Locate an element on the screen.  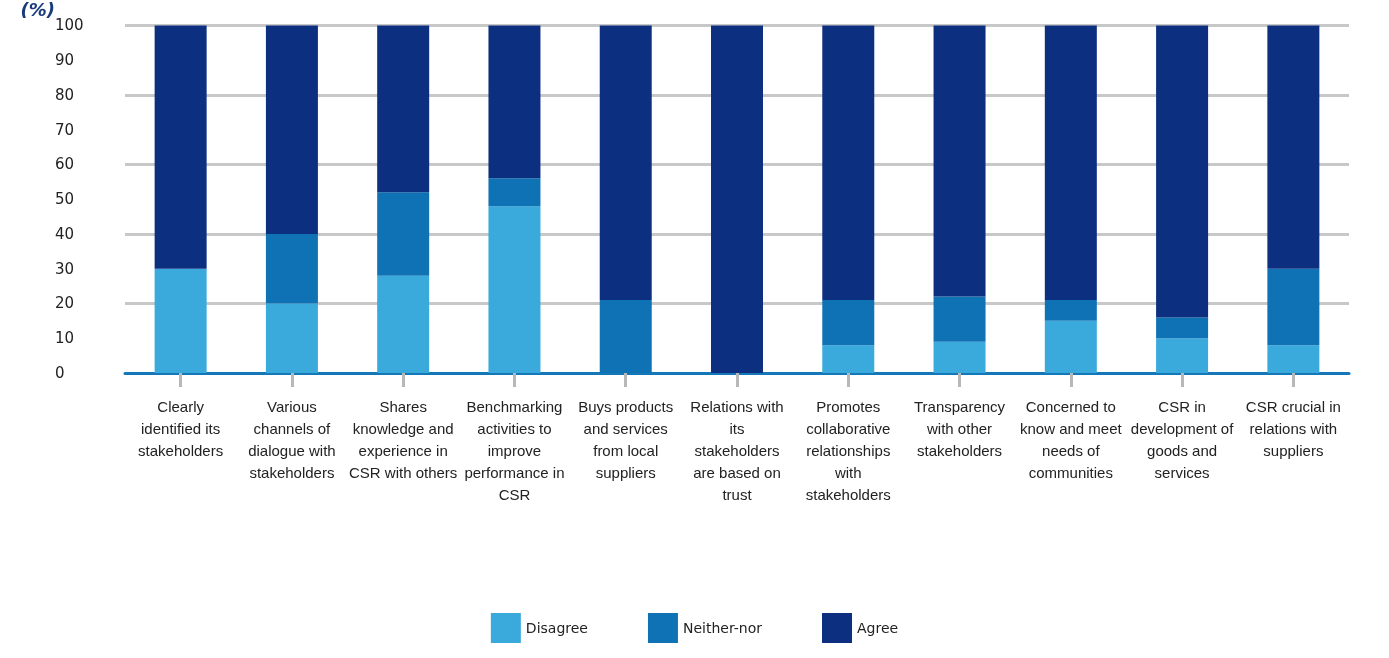
x-tick-label: Transparency with other stakeholders is located at coordinates (959, 428).